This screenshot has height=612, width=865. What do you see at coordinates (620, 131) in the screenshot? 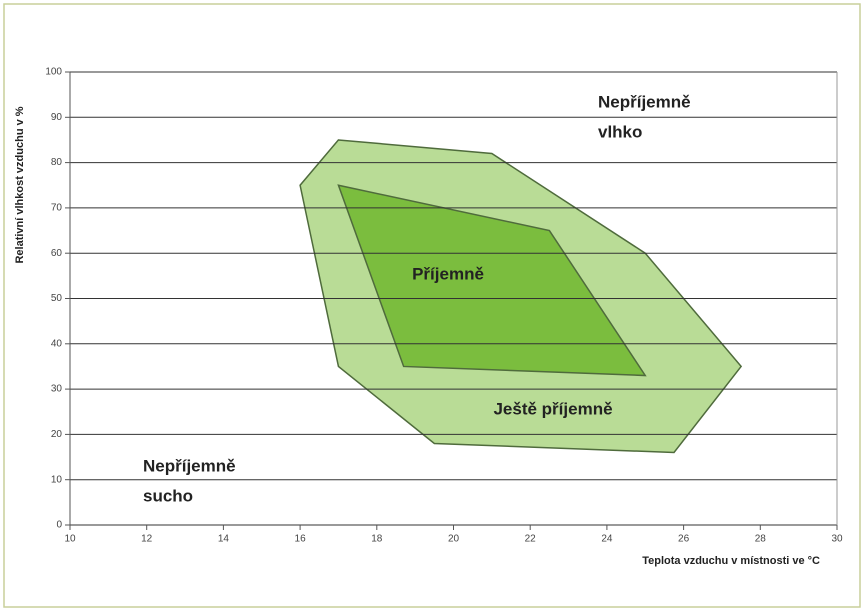
I see `annotation: vlhko` at bounding box center [620, 131].